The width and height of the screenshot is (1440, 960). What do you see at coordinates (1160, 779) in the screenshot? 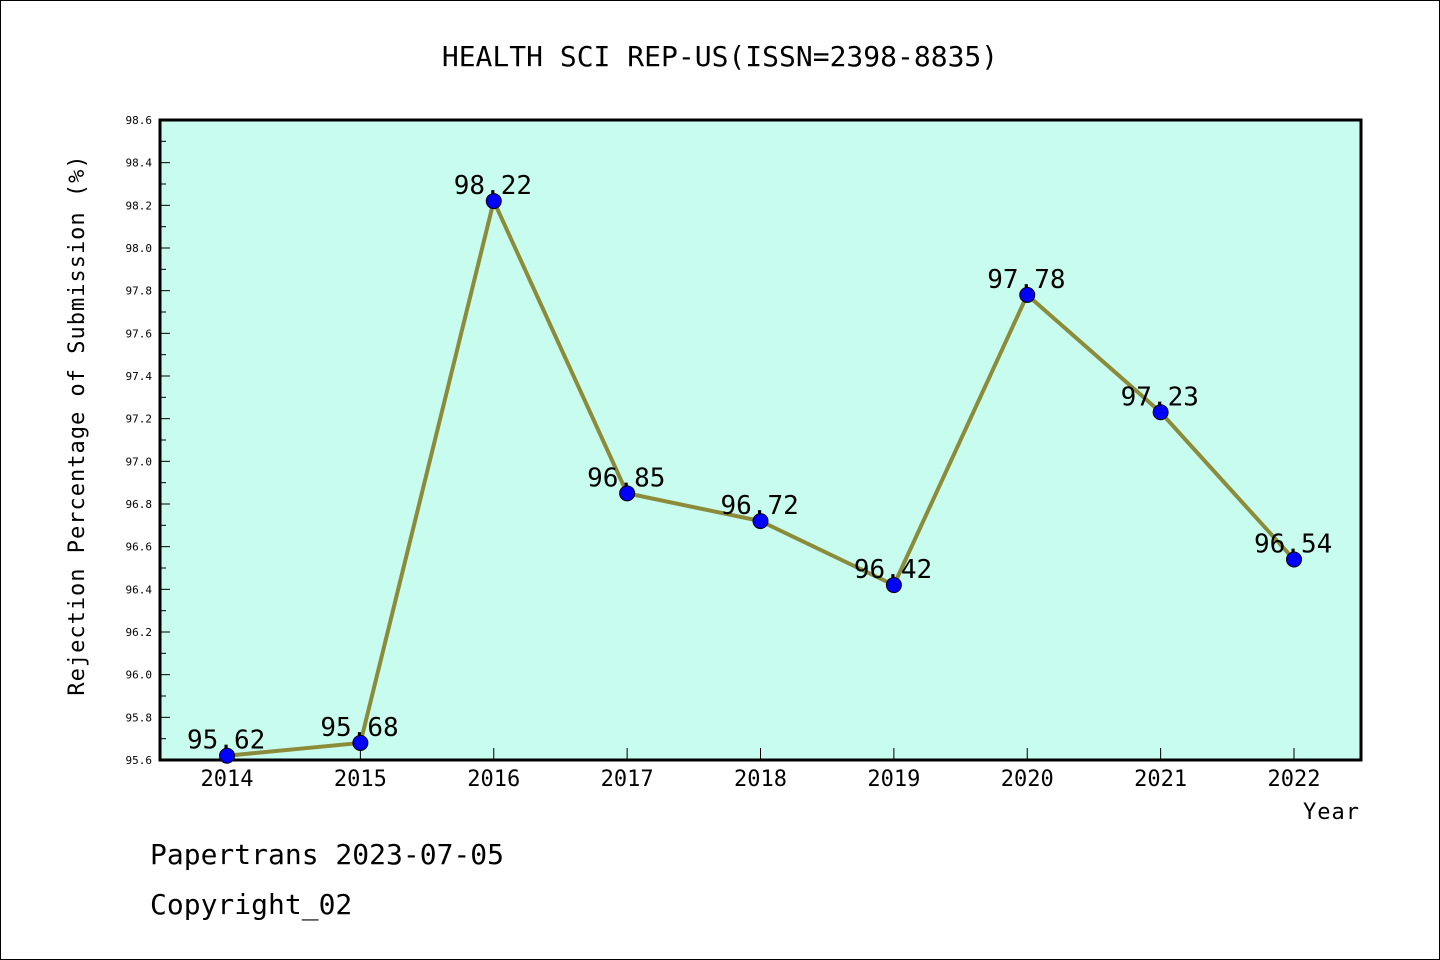
I see `x-tick-label: 2021` at bounding box center [1160, 779].